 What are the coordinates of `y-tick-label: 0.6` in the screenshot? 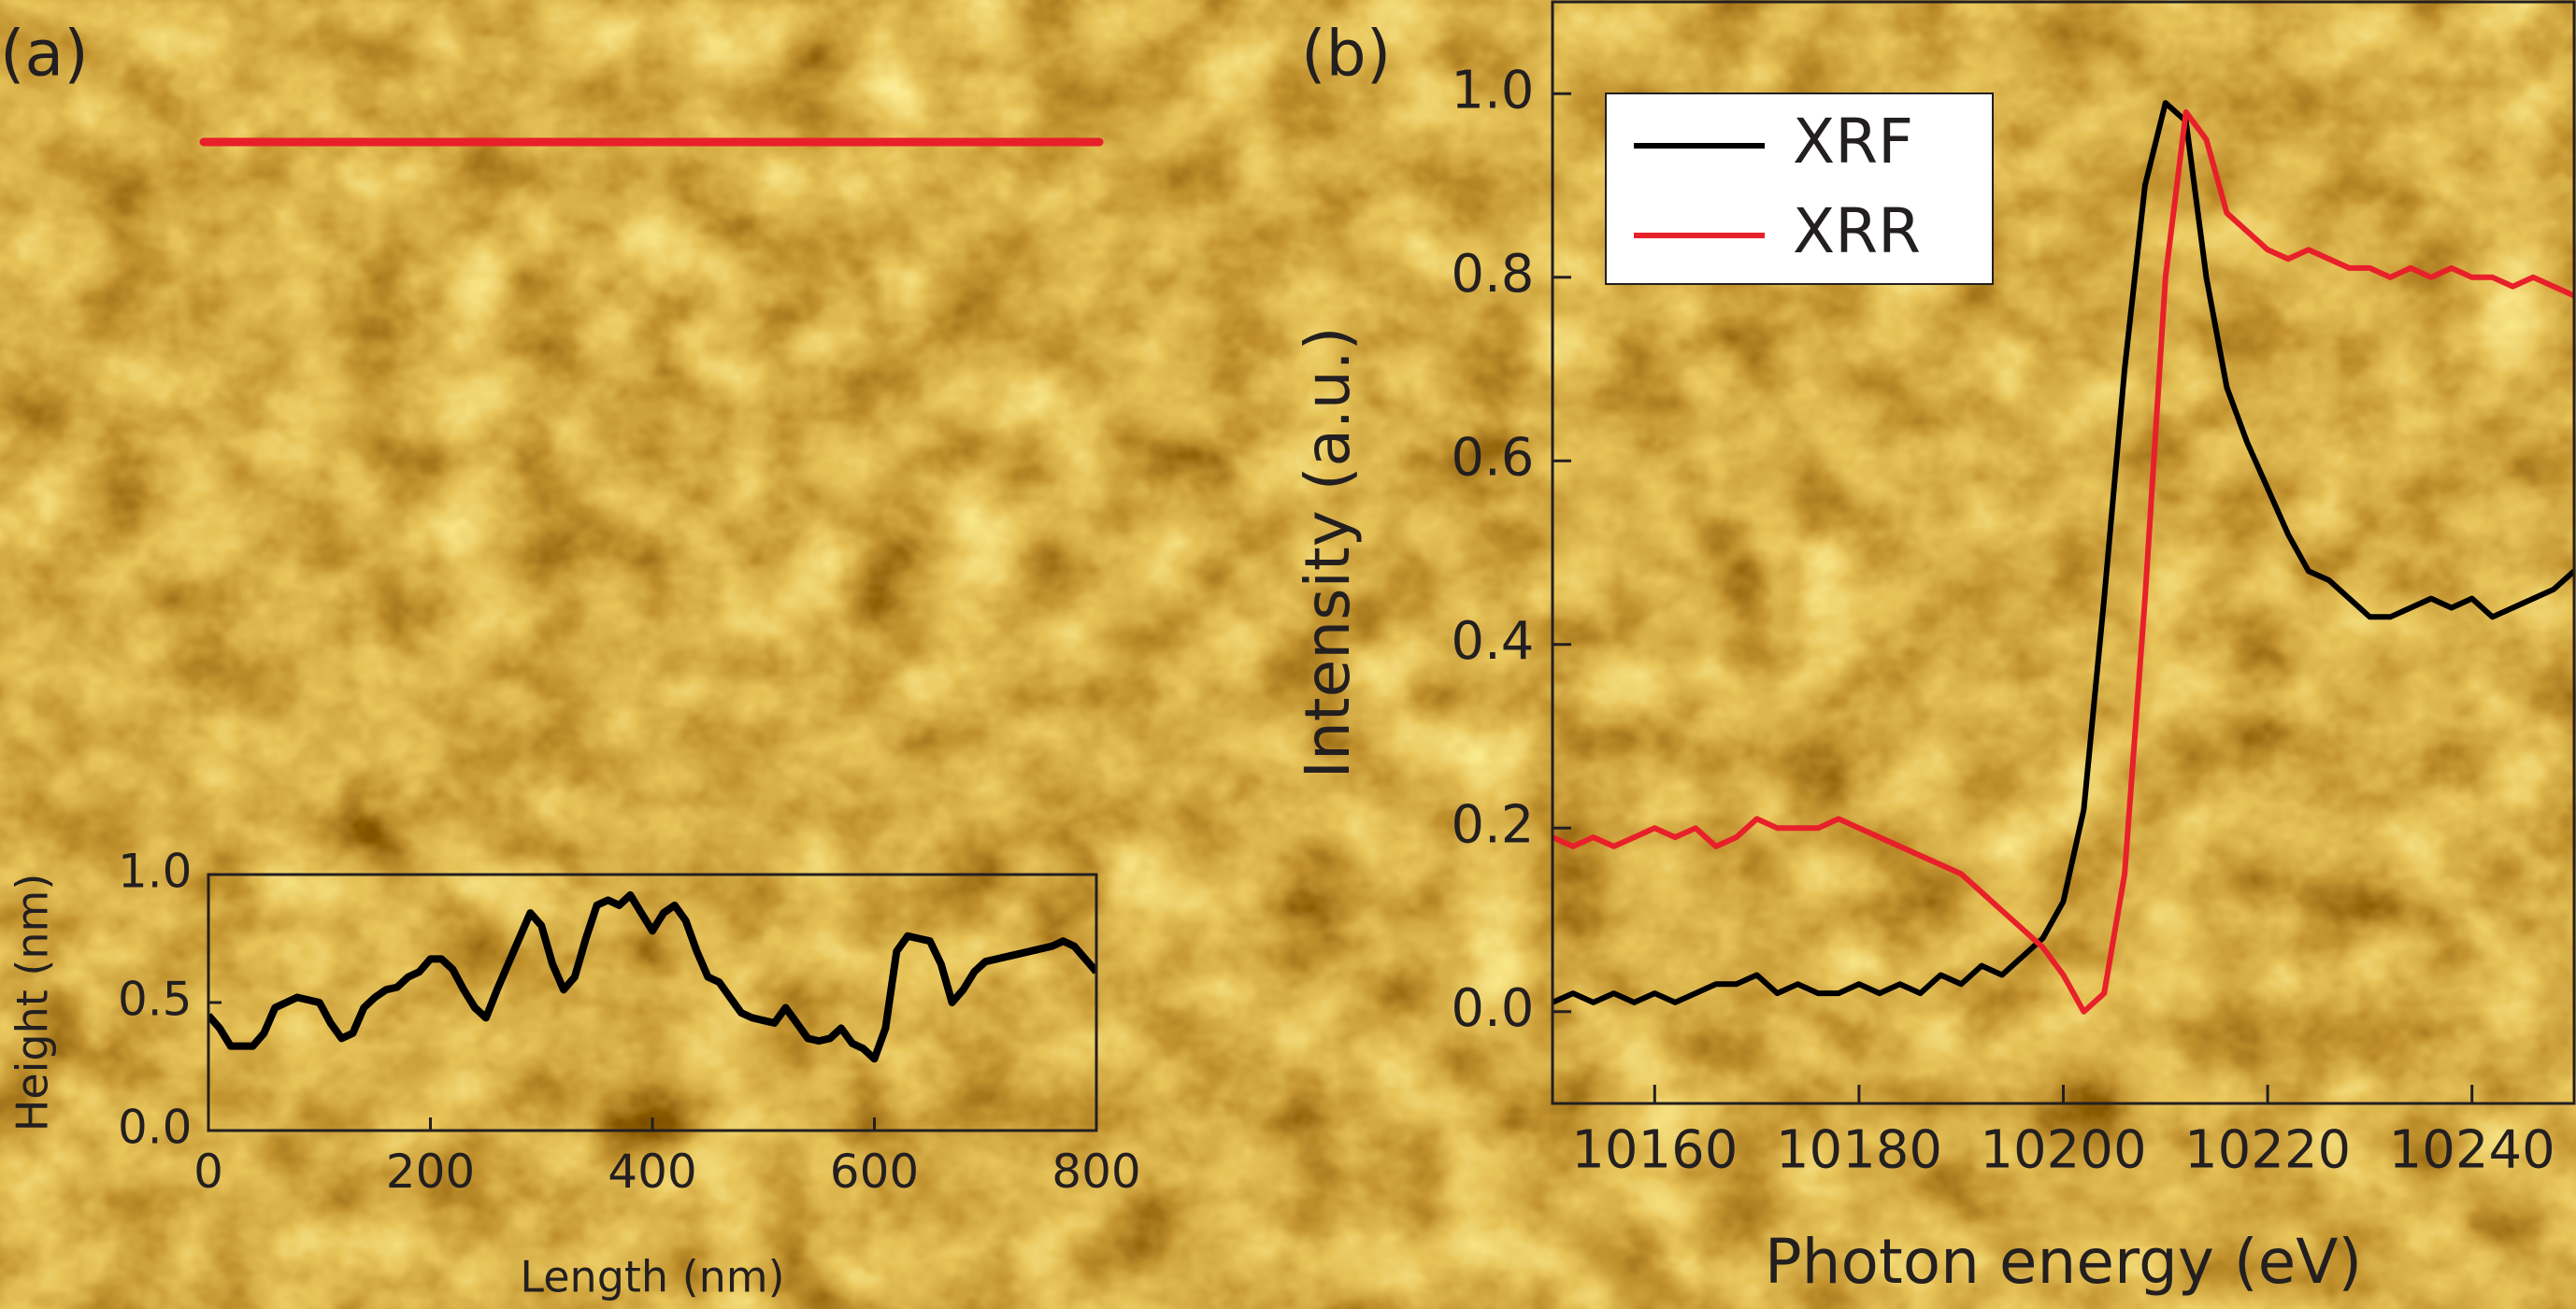 It's located at (1492, 457).